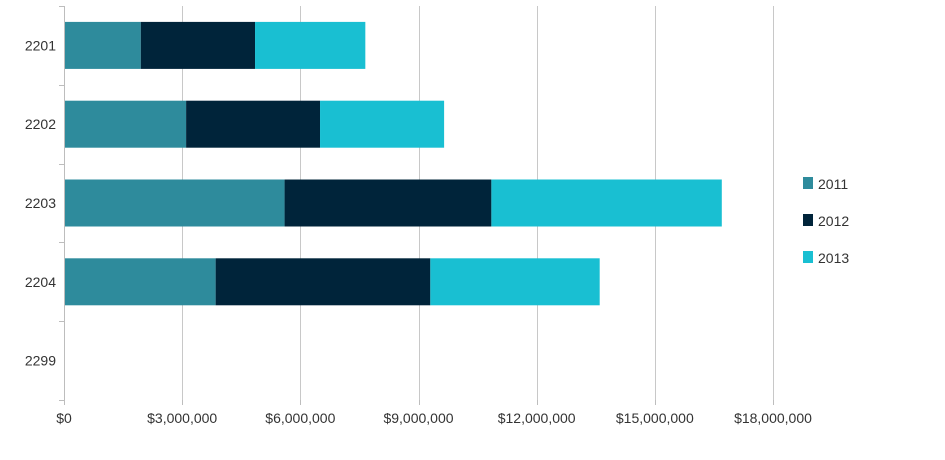 The image size is (945, 460). I want to click on x-tick-label: $12,000,000, so click(537, 418).